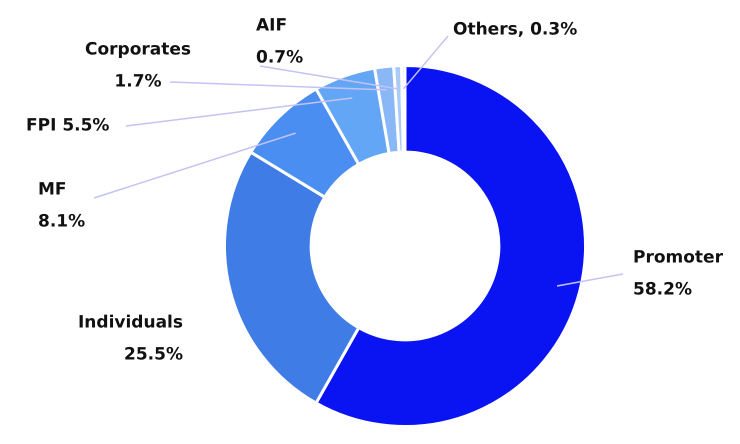 The width and height of the screenshot is (740, 444). I want to click on slice-label: AIF, so click(272, 25).